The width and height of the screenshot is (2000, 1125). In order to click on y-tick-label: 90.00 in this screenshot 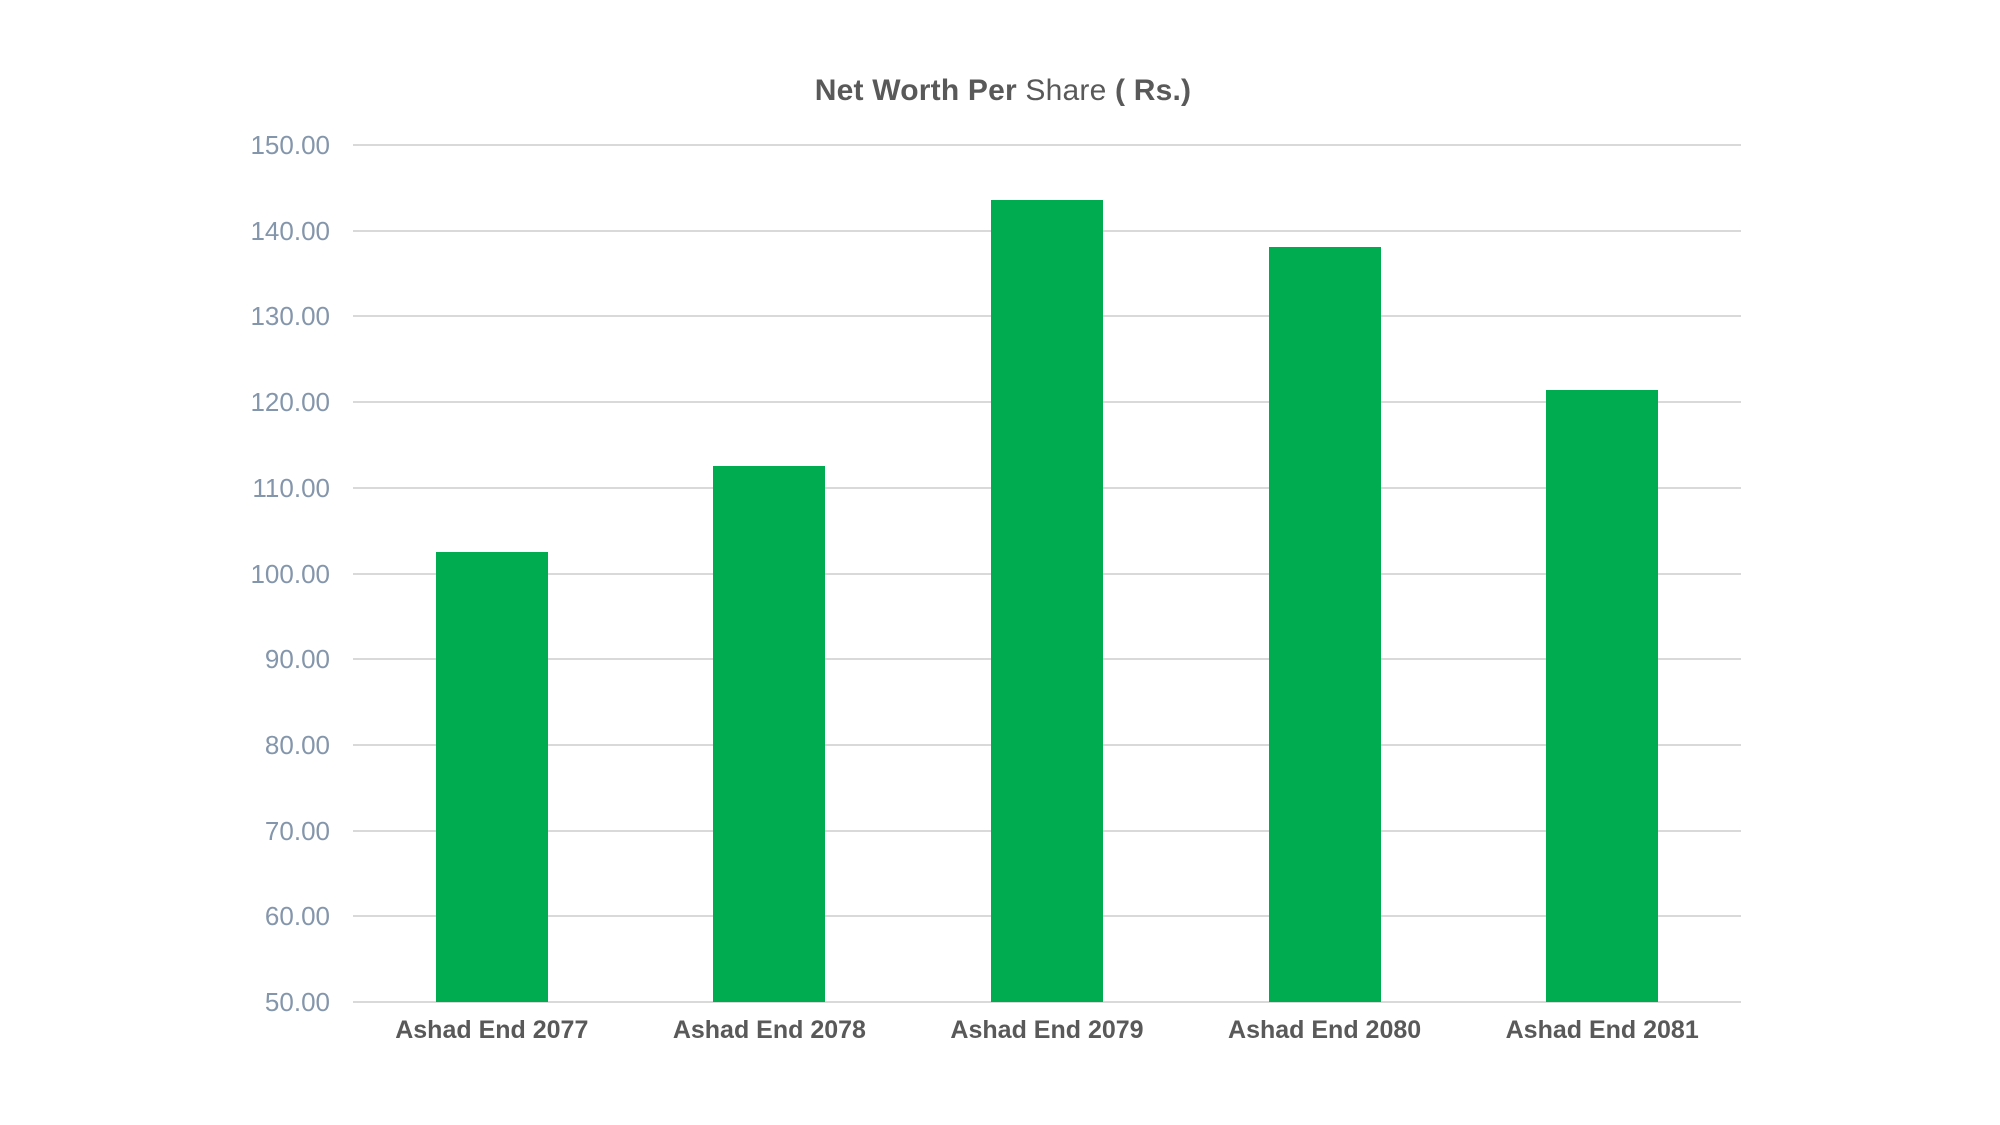, I will do `click(297, 659)`.